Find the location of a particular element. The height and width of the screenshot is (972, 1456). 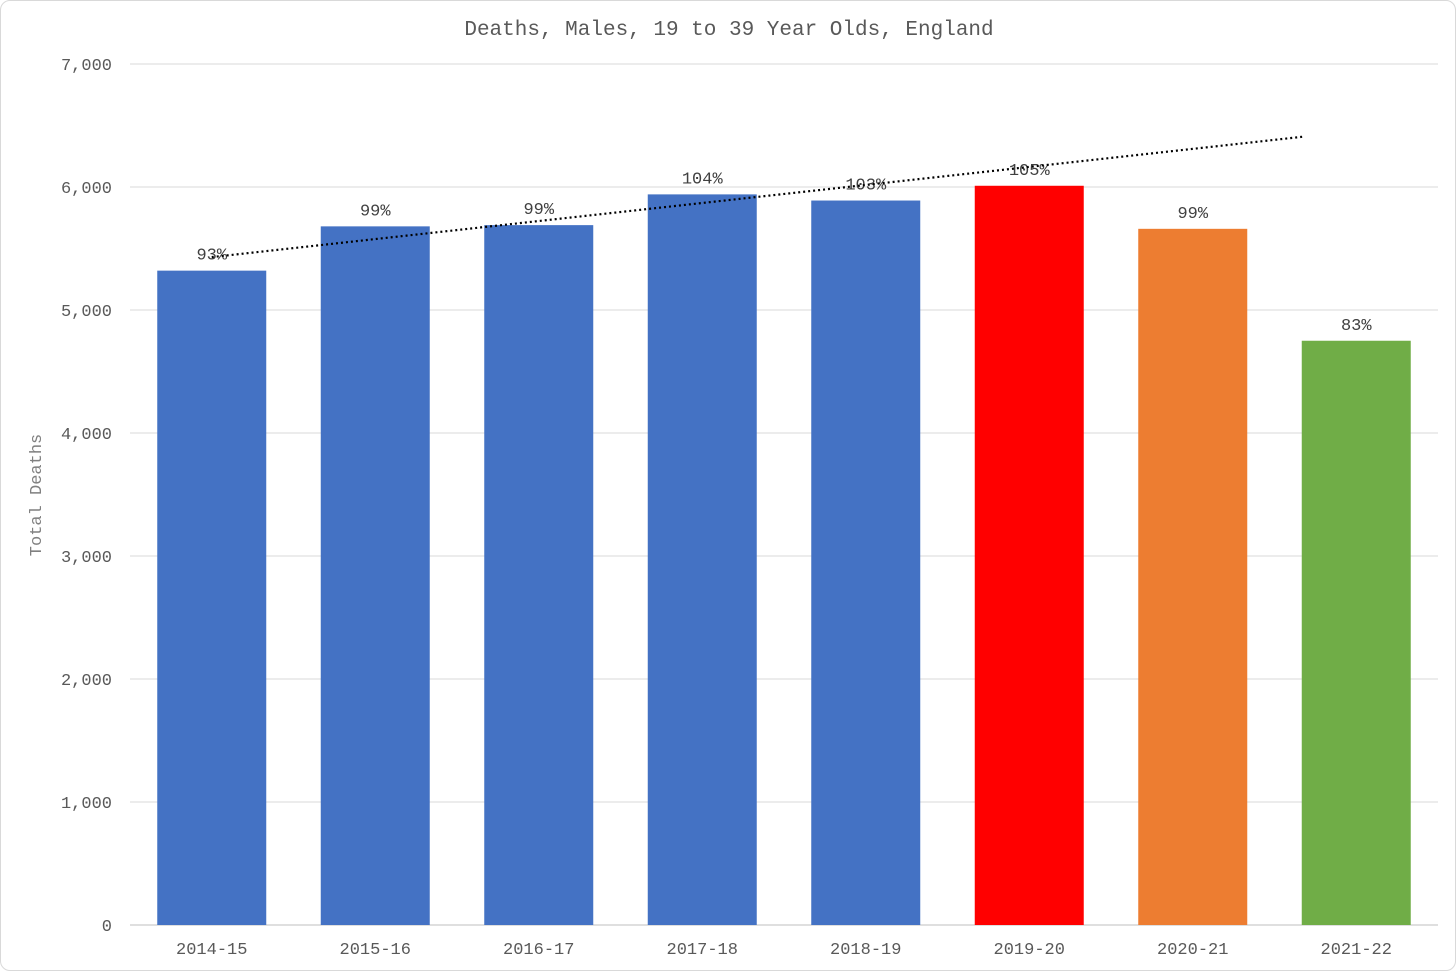

x-tick-label: 2015-16 is located at coordinates (375, 950).